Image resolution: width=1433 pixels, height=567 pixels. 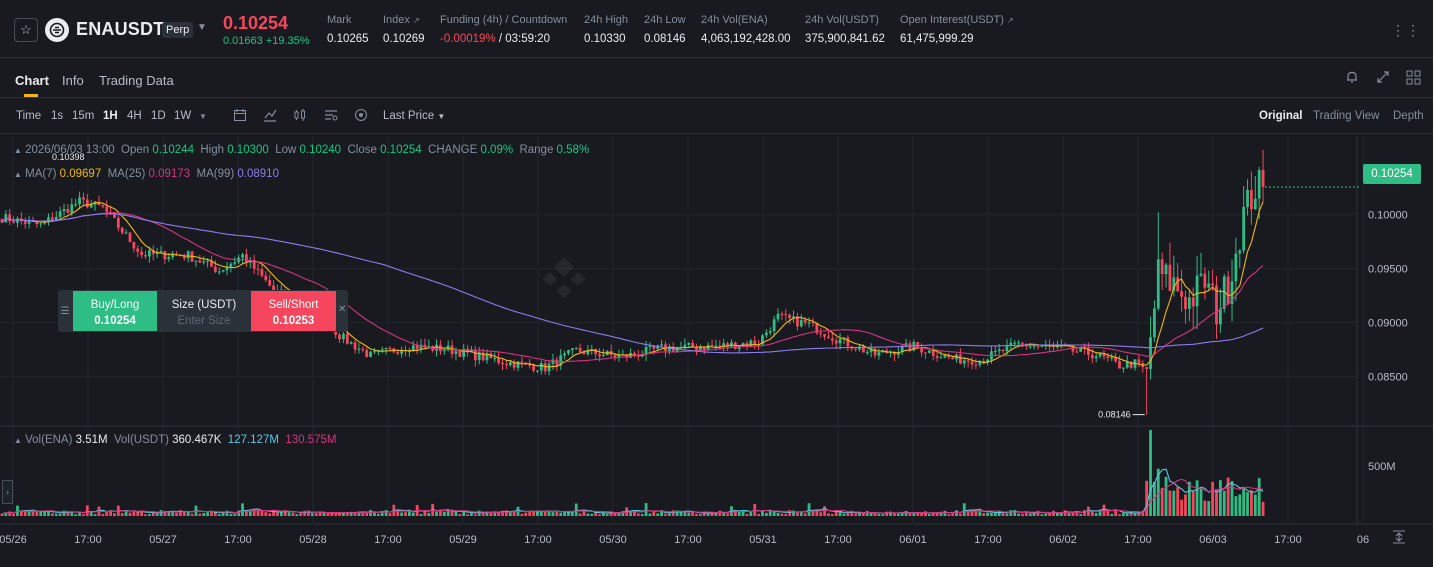 I want to click on view-depth: Depth, so click(x=1408, y=116).